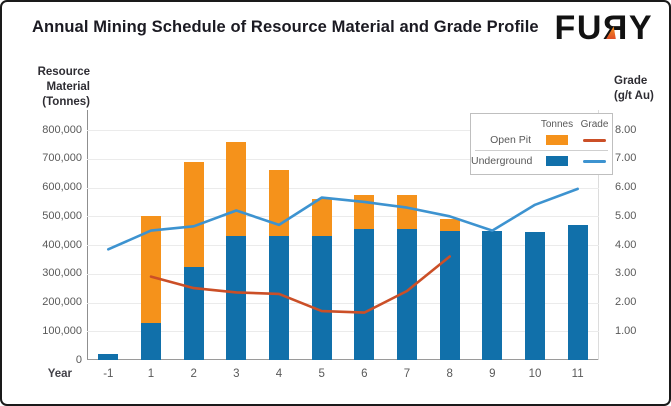 The image size is (671, 406). What do you see at coordinates (626, 187) in the screenshot?
I see `right-axis-tick: 6.00` at bounding box center [626, 187].